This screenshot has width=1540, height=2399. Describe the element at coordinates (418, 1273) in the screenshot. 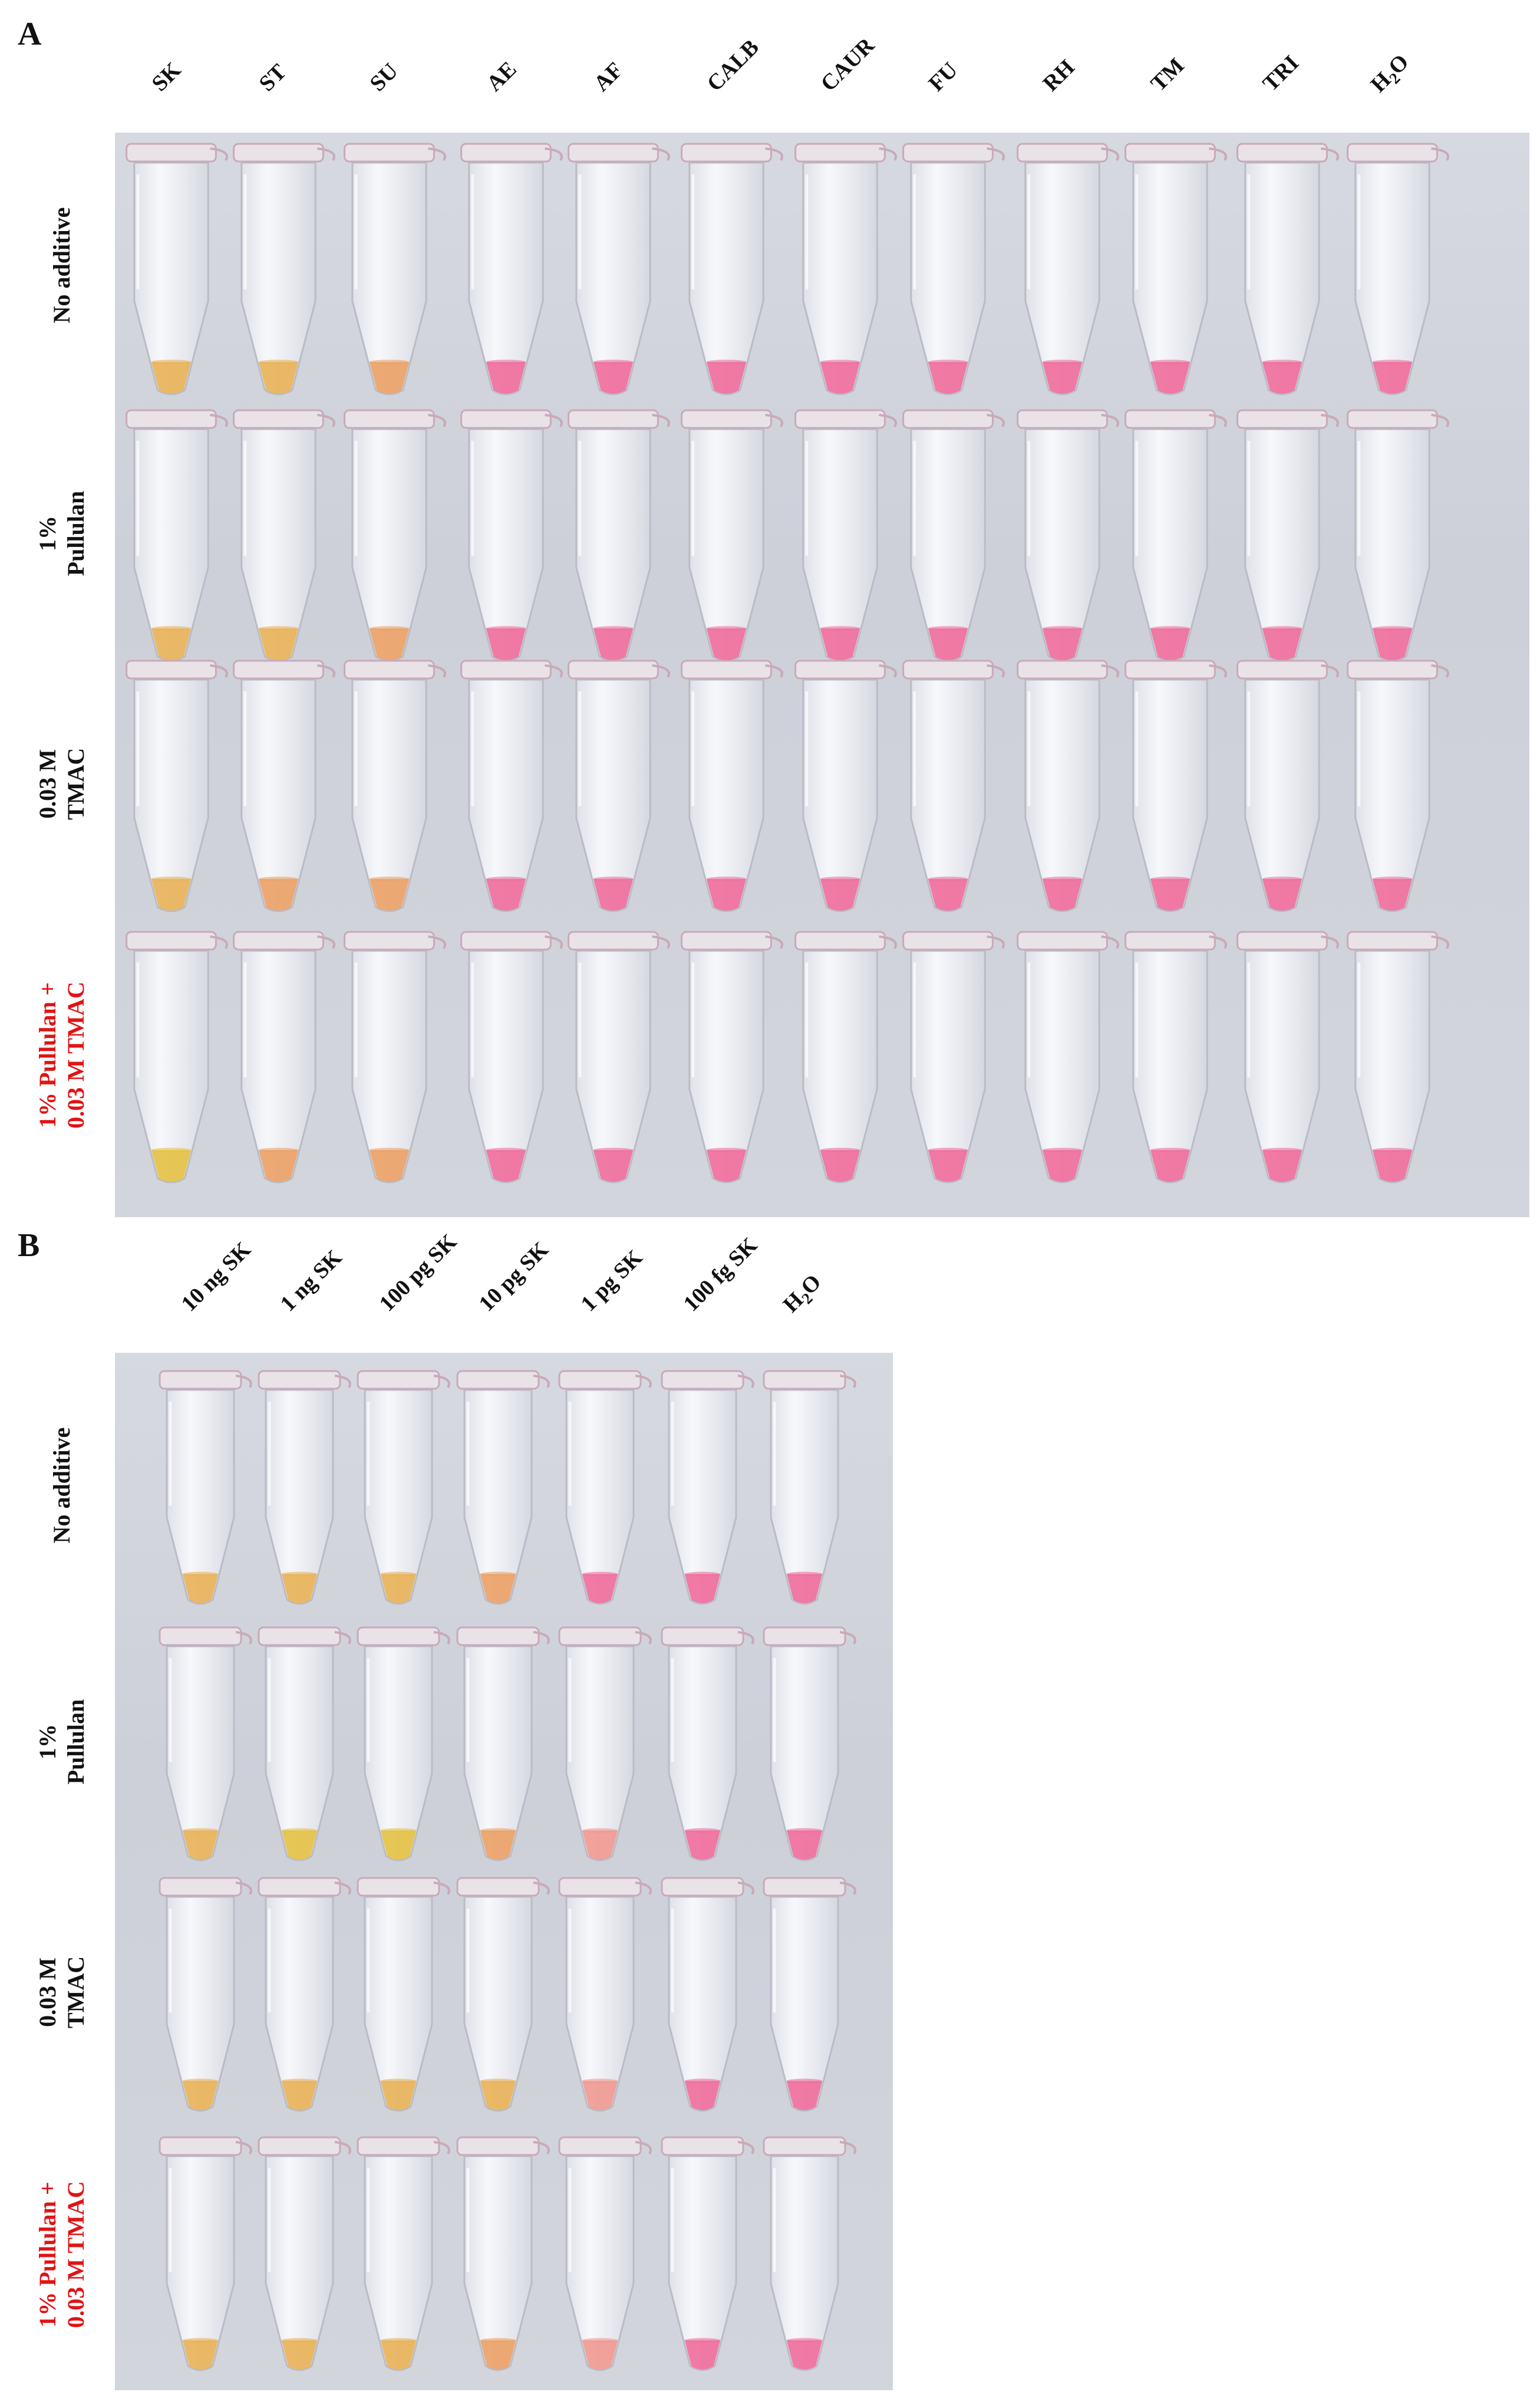

I see `column-label: 100 pg SK` at that location.